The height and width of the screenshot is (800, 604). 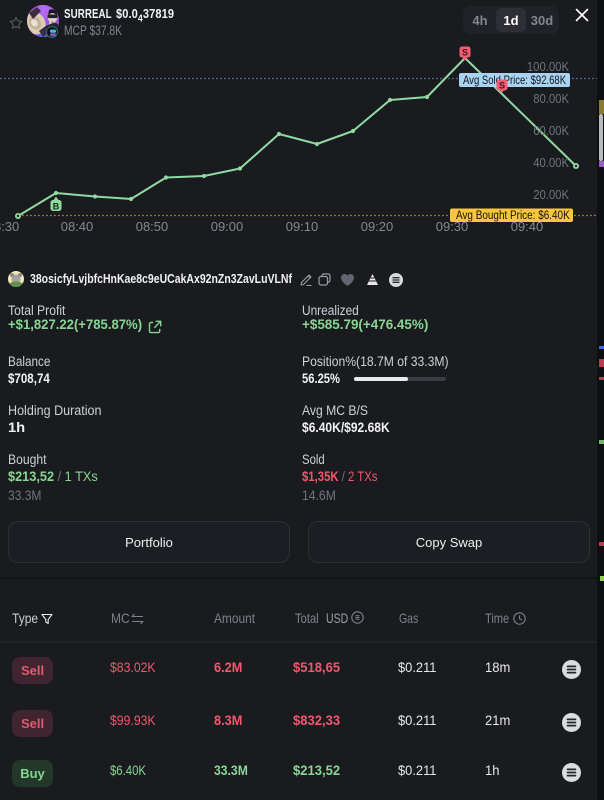 I want to click on svg-text: 80.00K, so click(x=551, y=98).